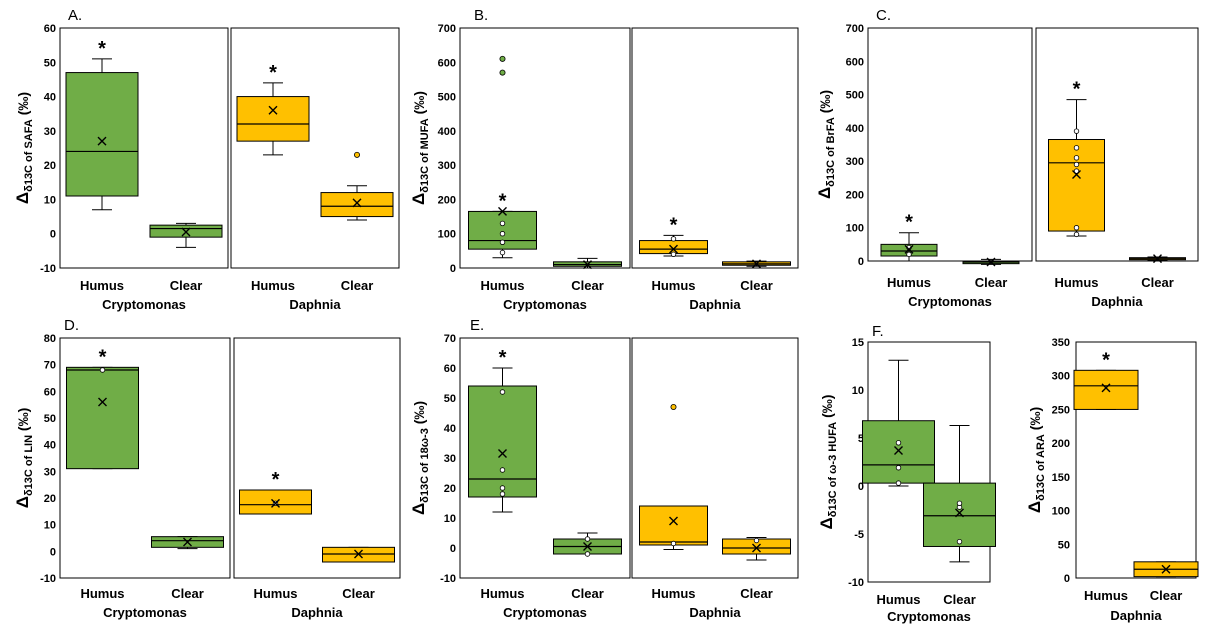 The image size is (1222, 627). I want to click on panel-label: A., so click(75, 15).